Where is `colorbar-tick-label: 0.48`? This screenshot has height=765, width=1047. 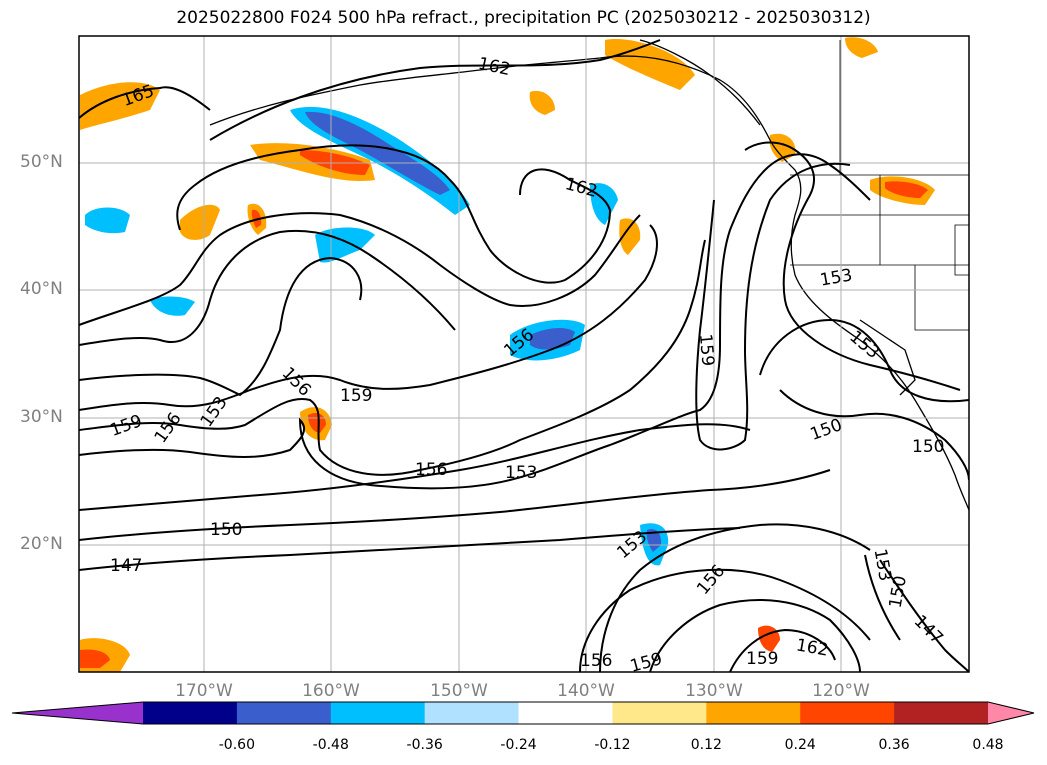
colorbar-tick-label: 0.48 is located at coordinates (988, 745).